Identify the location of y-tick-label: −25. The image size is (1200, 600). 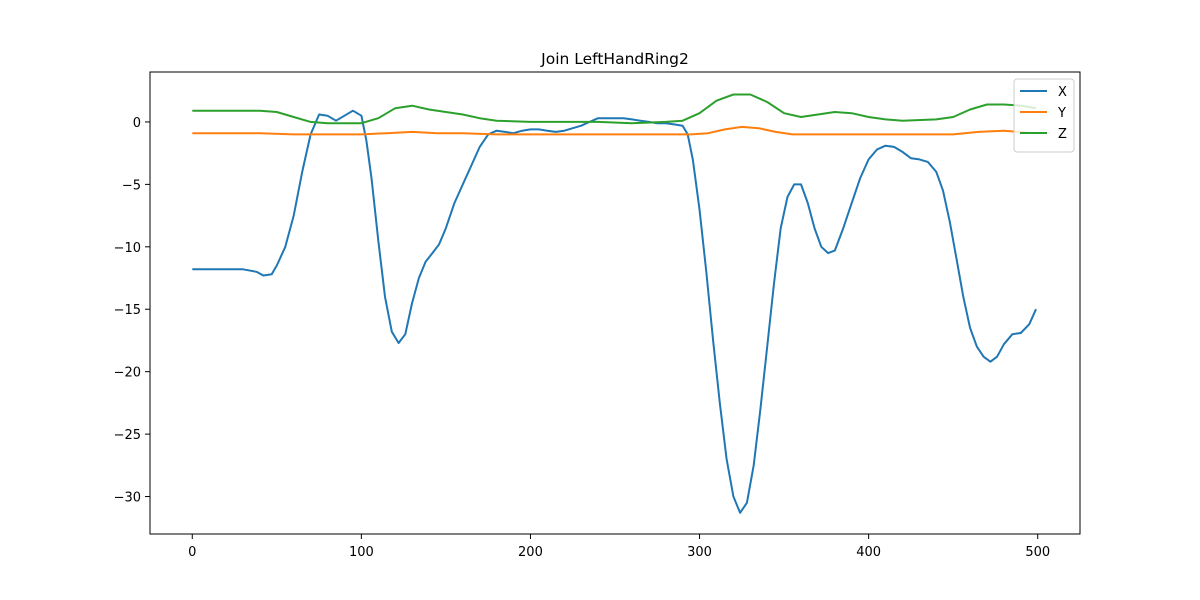
(127, 435).